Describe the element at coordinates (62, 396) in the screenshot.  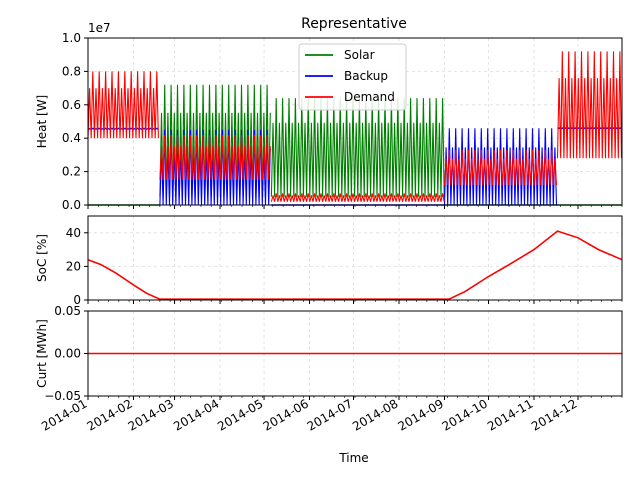
I see `y-tick-label: −0.05` at that location.